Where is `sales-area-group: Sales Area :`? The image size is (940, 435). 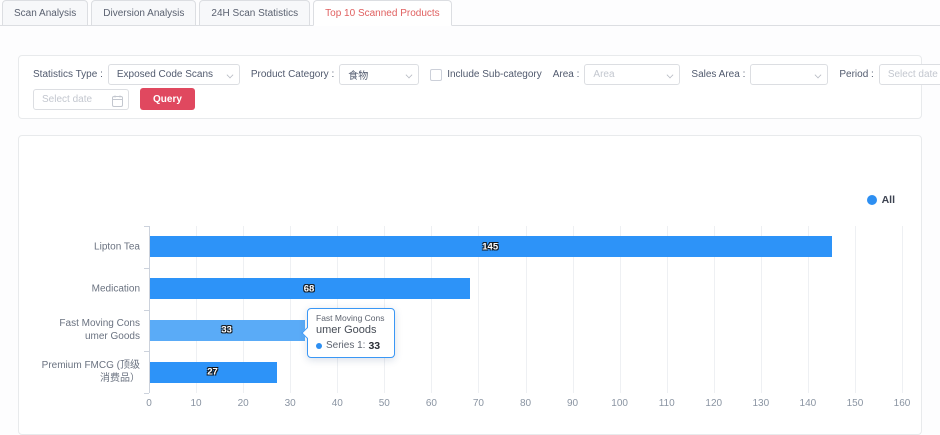 sales-area-group: Sales Area : is located at coordinates (760, 74).